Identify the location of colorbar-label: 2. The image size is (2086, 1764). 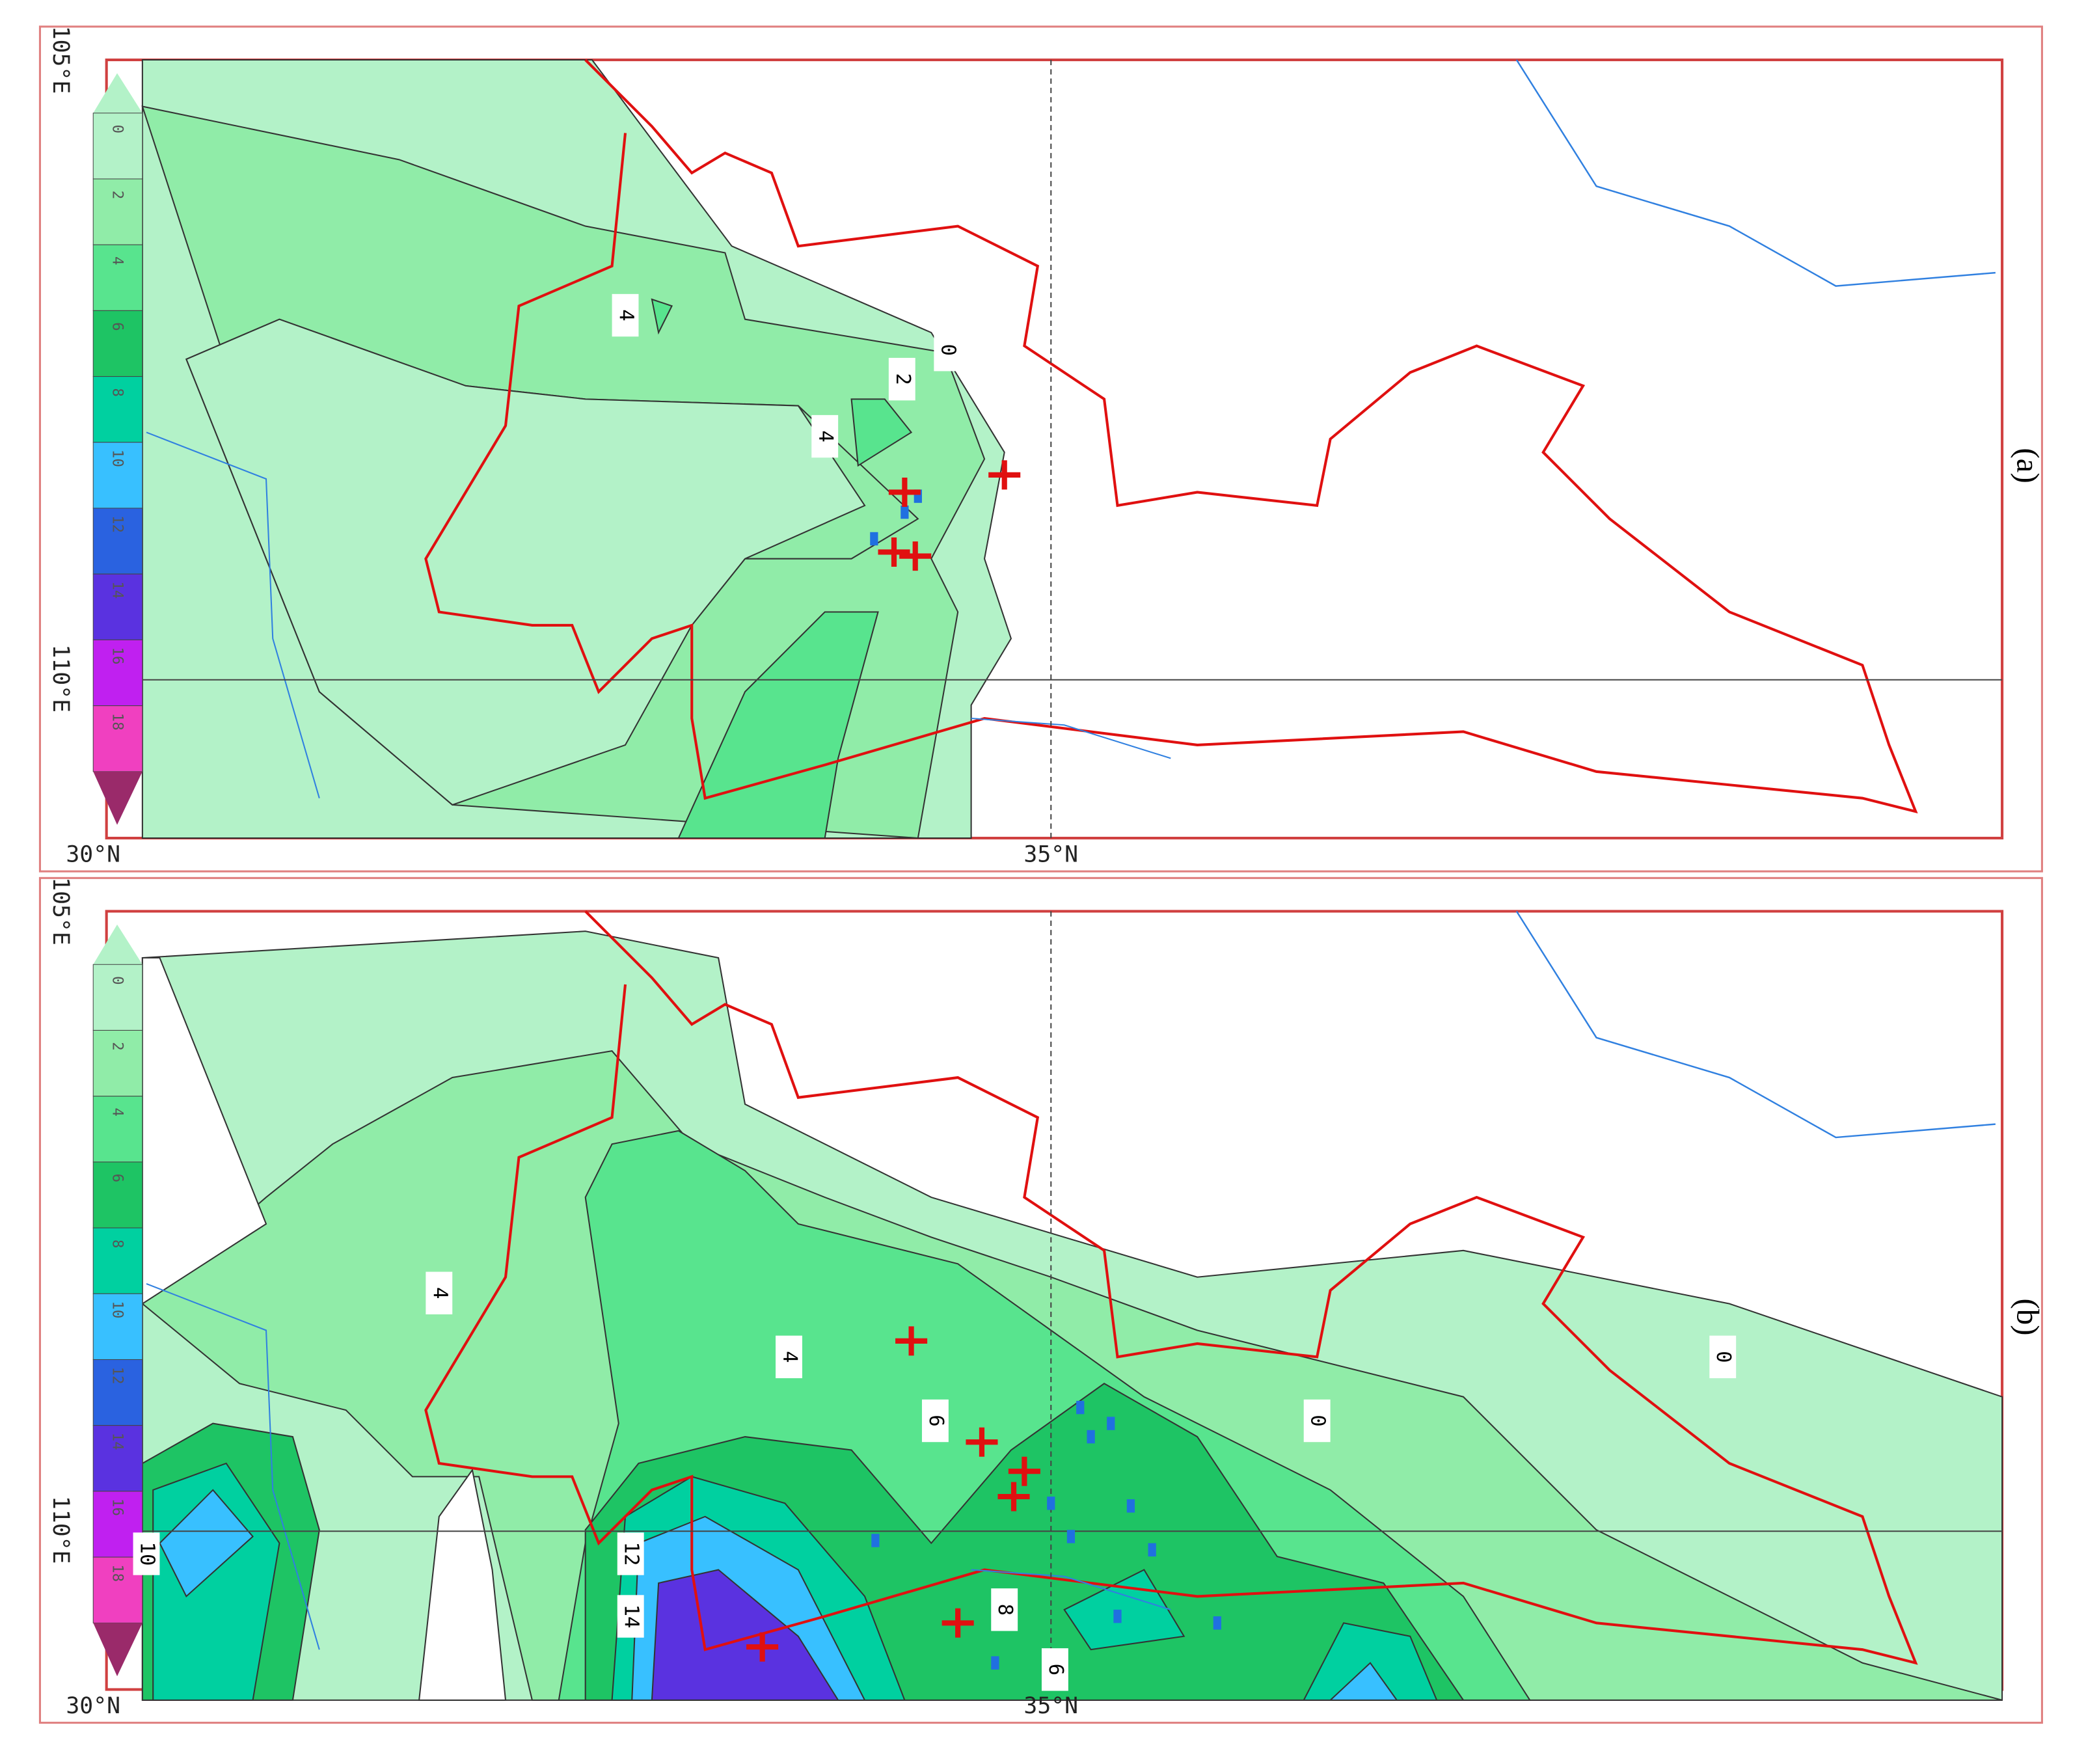
(117, 1046).